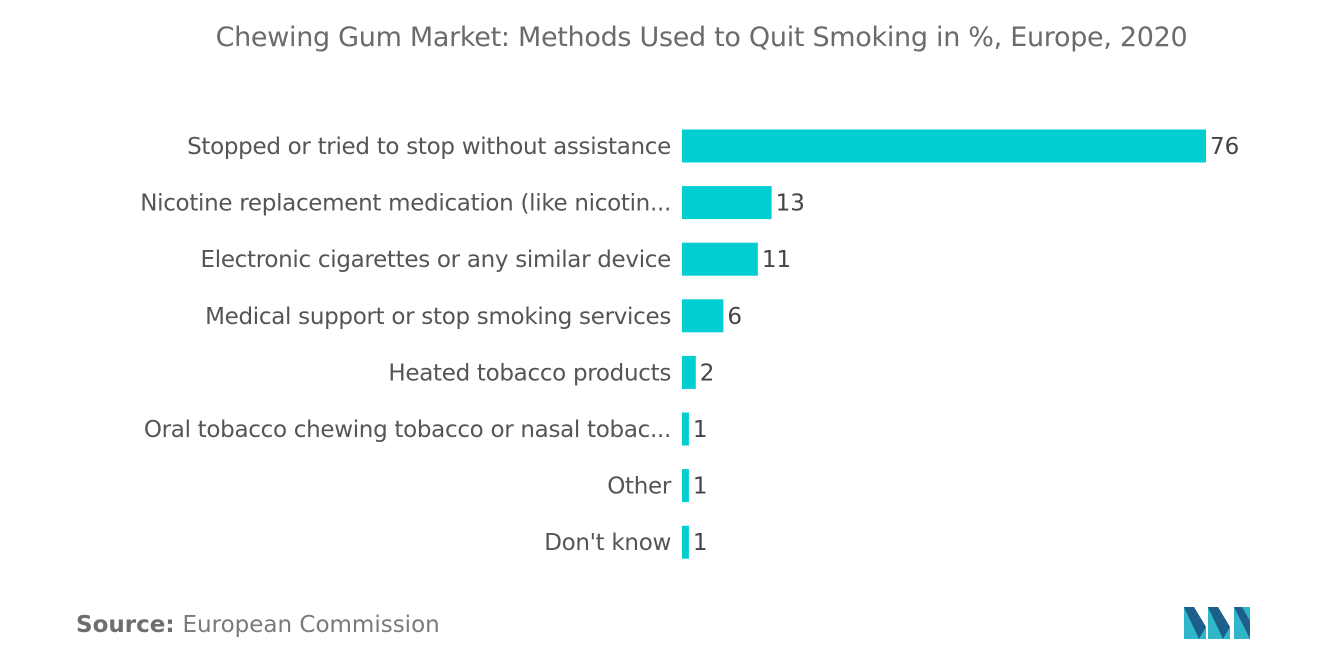 This screenshot has height=665, width=1320. I want to click on value-label: 2, so click(707, 373).